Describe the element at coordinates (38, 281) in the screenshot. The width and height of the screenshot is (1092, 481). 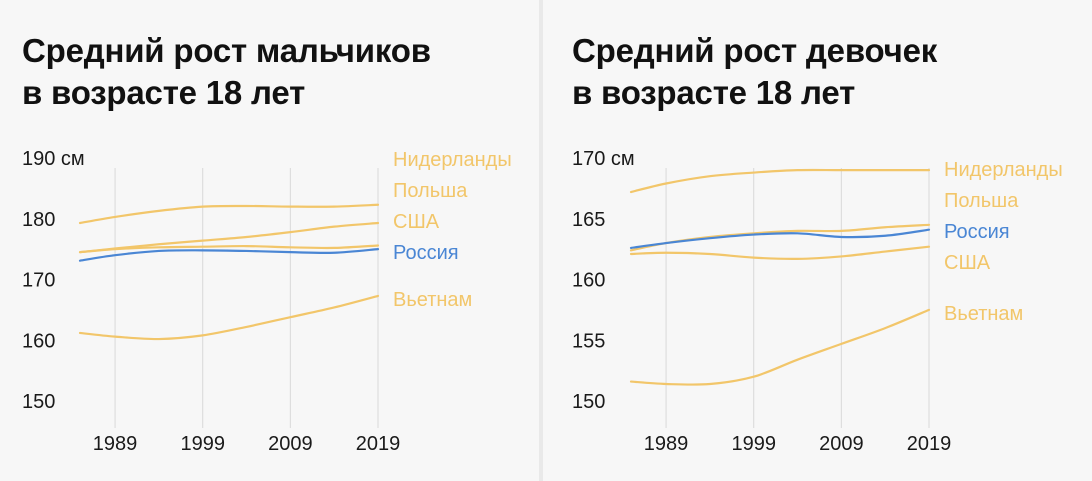
I see `y-tick-label: 170` at that location.